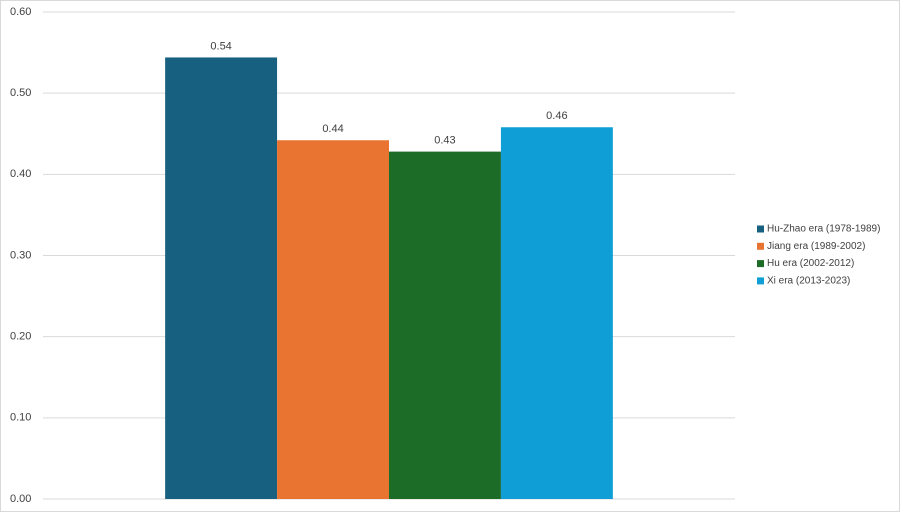 The width and height of the screenshot is (900, 512). What do you see at coordinates (810, 263) in the screenshot?
I see `legend-label: Hu era (2002-2012)` at bounding box center [810, 263].